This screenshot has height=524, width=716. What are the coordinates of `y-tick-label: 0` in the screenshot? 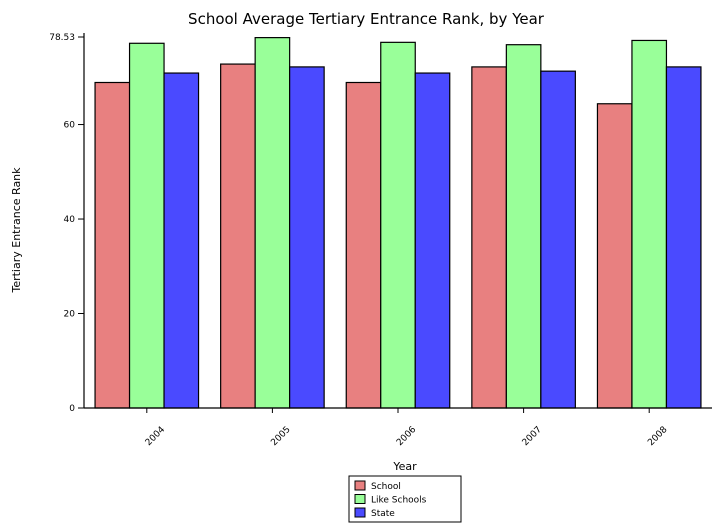 It's located at (72, 409).